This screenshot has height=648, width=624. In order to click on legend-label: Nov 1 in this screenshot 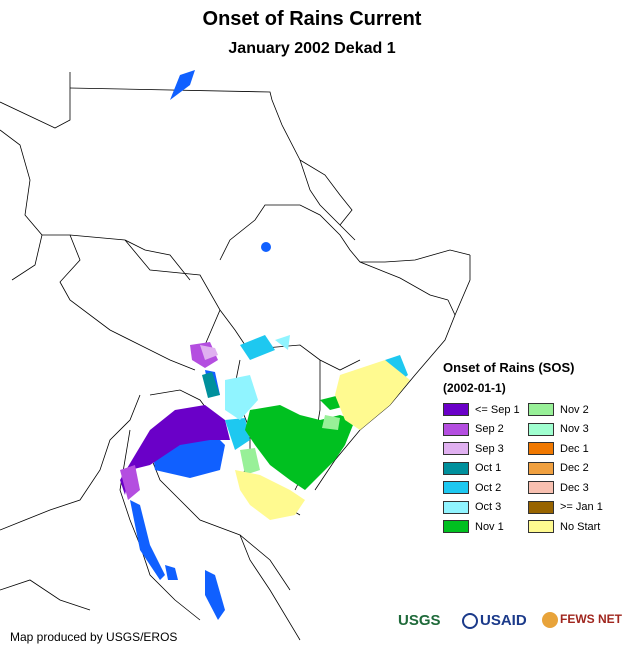, I will do `click(489, 526)`.